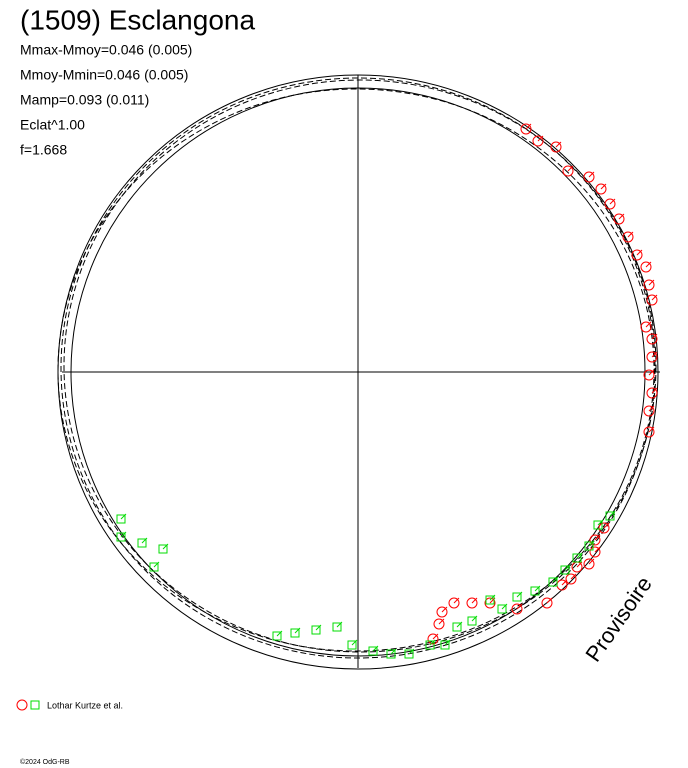 The image size is (688, 768). I want to click on stat: Mmoy-Mmin=0.046 (0.005), so click(104, 75).